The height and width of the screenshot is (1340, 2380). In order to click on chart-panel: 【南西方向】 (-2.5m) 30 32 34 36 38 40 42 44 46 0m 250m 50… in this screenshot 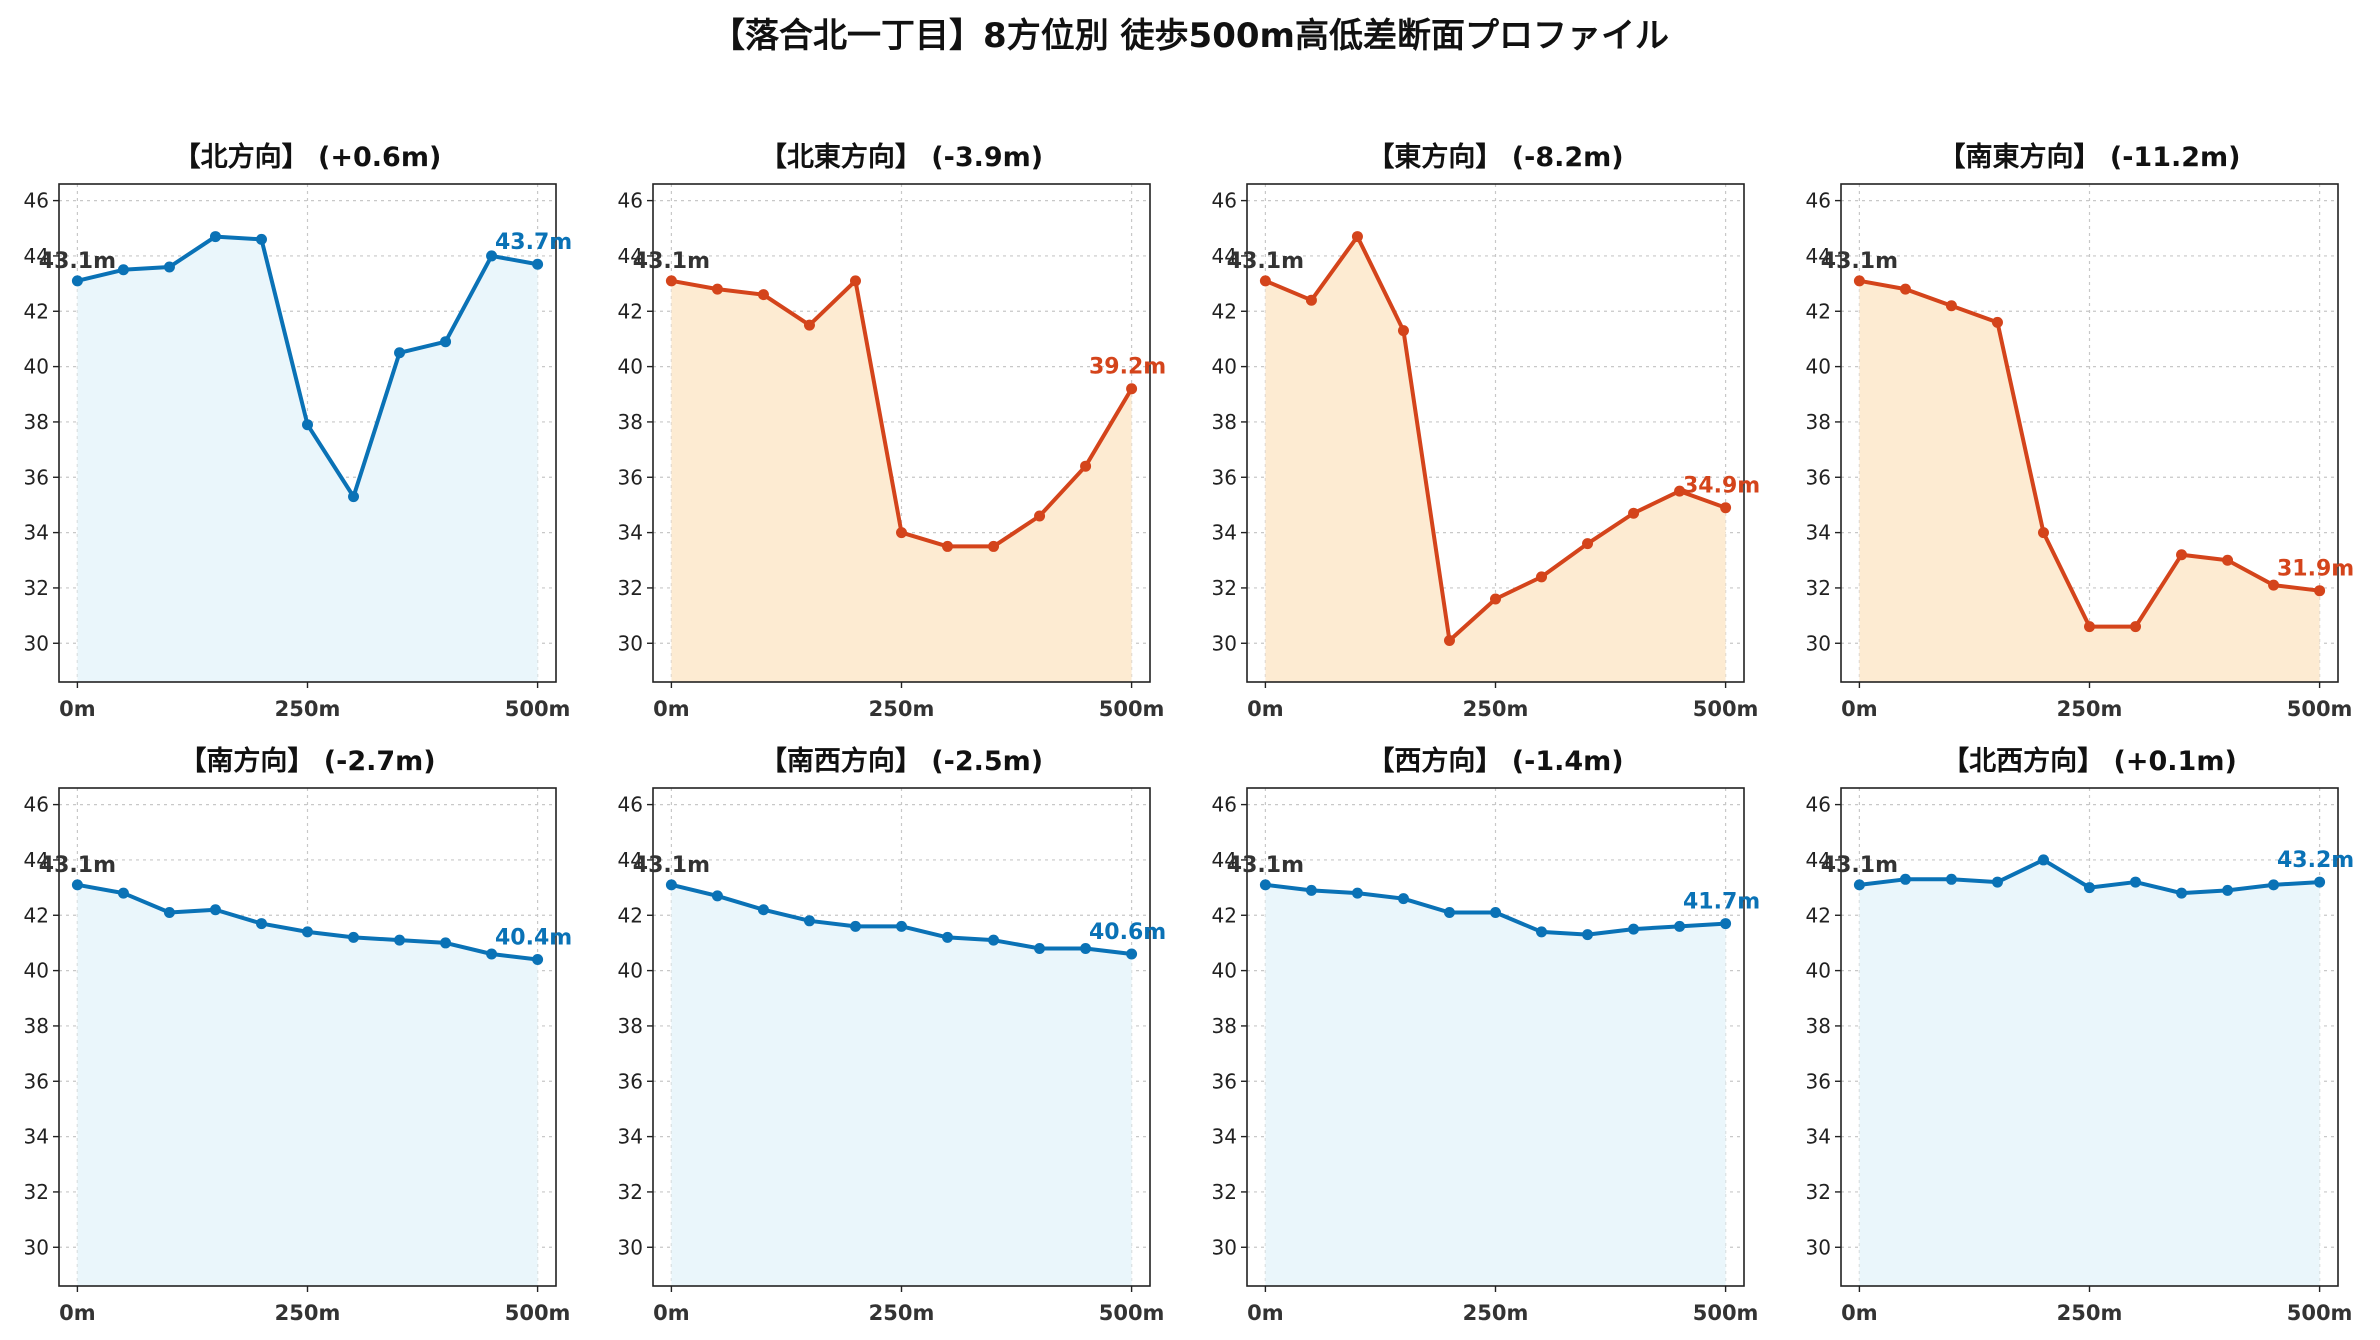, I will do `click(892, 1035)`.